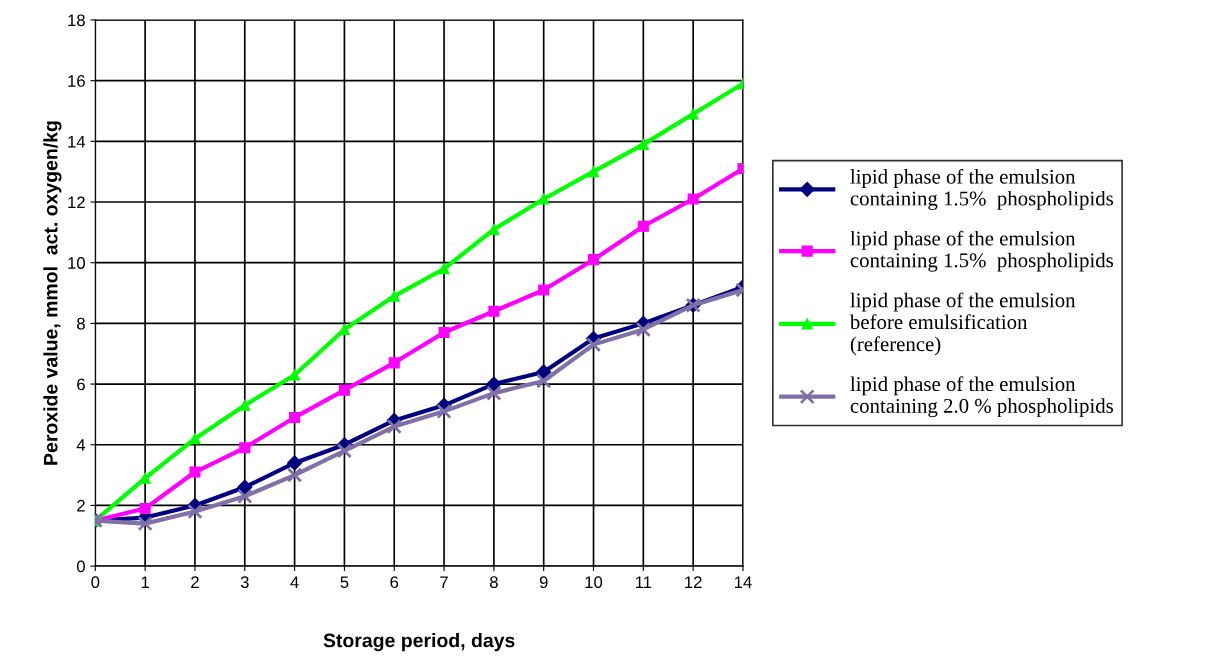  Describe the element at coordinates (80, 566) in the screenshot. I see `y-tick-label: 0` at that location.